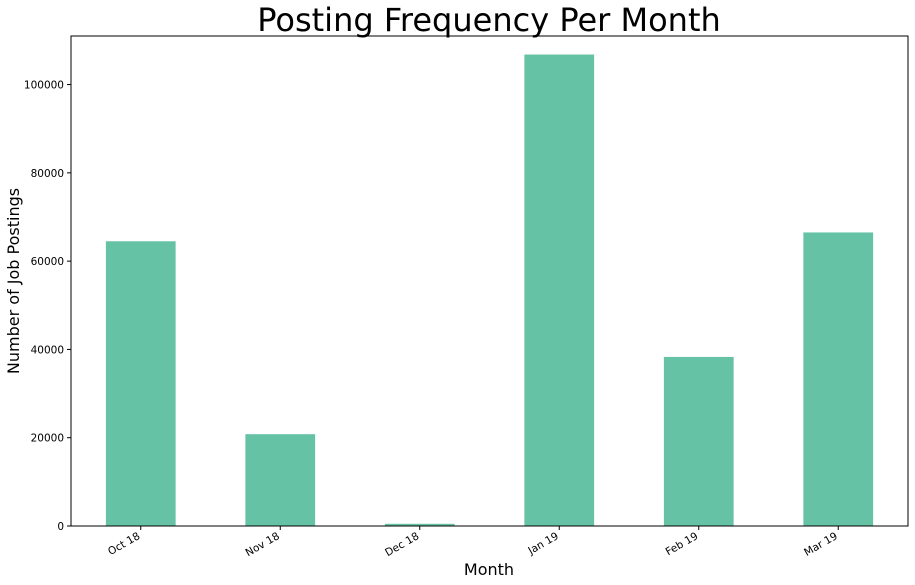 This screenshot has width=915, height=585. I want to click on y-axis-label: Number of Job Postings, so click(13, 281).